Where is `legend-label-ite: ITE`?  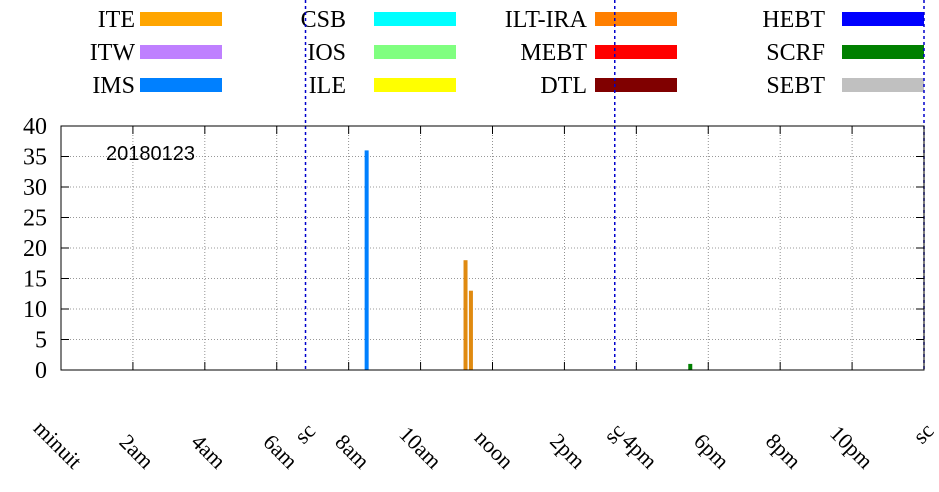
legend-label-ite: ITE is located at coordinates (116, 20).